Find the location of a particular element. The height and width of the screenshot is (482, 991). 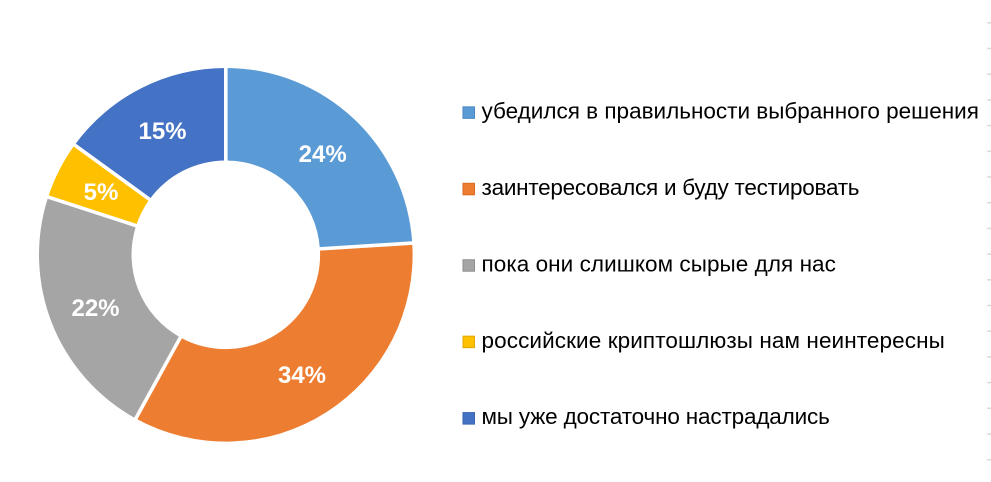

svg-text: мы уже достаточно настрадались is located at coordinates (656, 416).